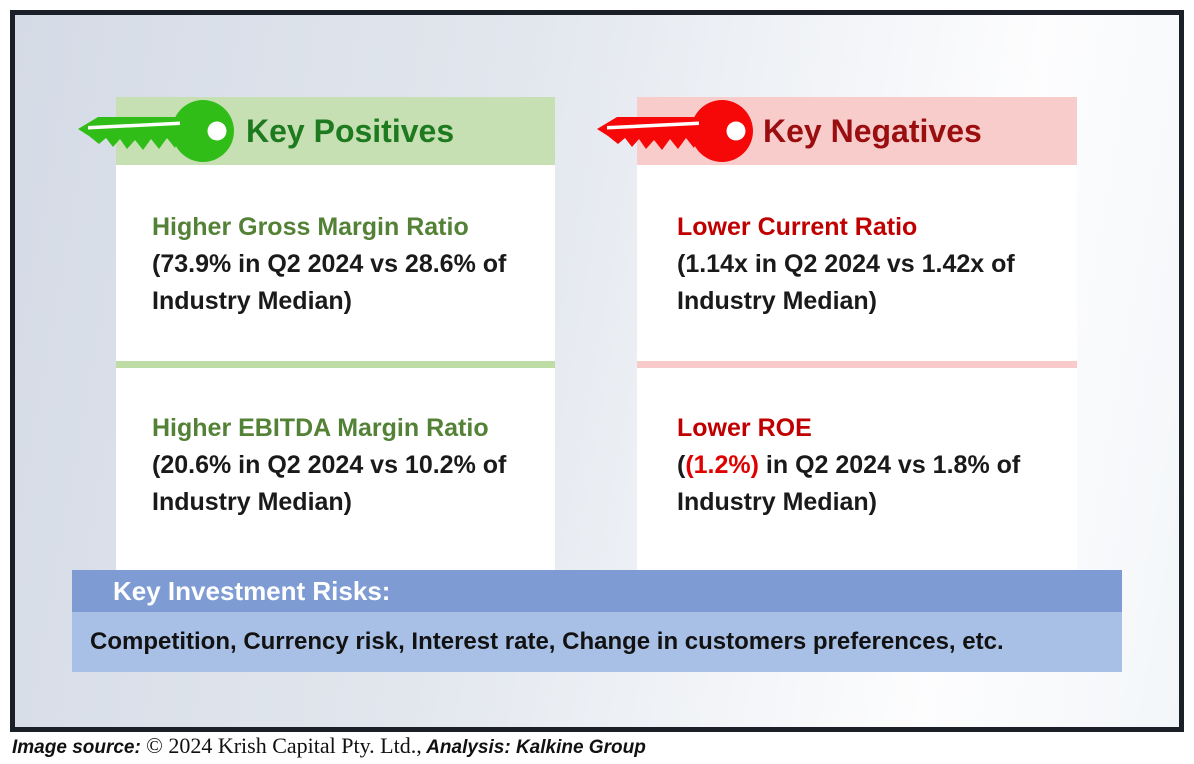 The width and height of the screenshot is (1194, 764). Describe the element at coordinates (744, 428) in the screenshot. I see `card-title: Lower ROE` at that location.